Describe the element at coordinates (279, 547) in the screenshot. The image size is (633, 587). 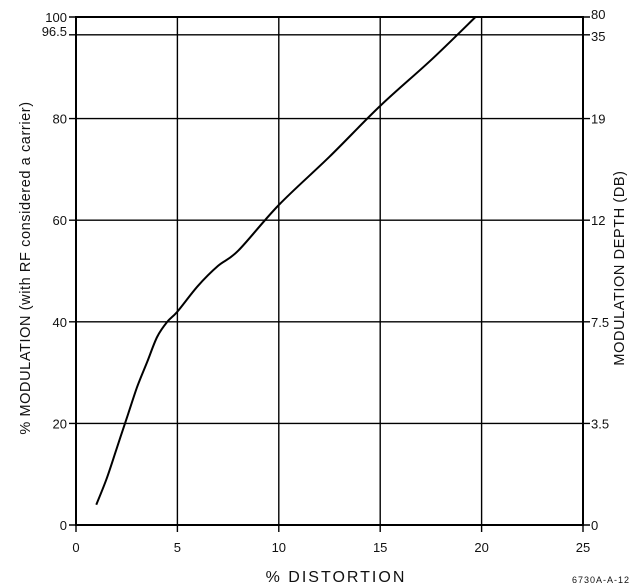
I see `x-tick-label: 10` at that location.